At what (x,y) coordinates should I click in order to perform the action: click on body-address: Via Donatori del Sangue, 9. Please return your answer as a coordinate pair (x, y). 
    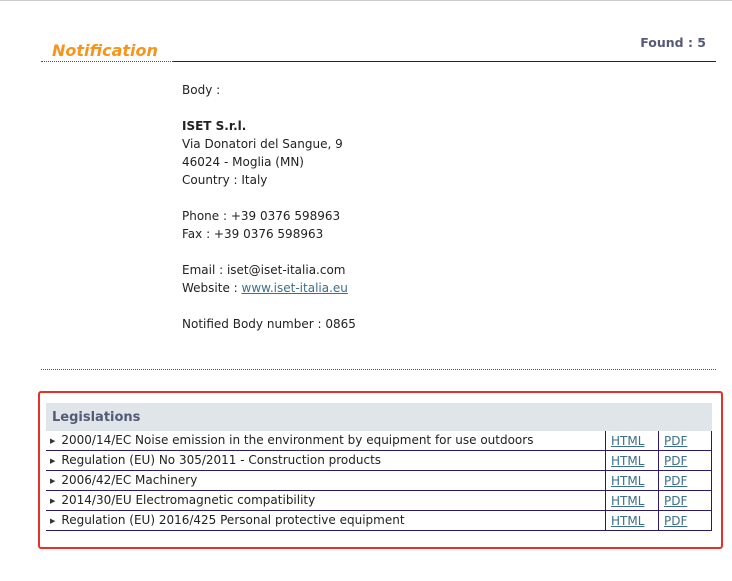
    Looking at the image, I should click on (262, 144).